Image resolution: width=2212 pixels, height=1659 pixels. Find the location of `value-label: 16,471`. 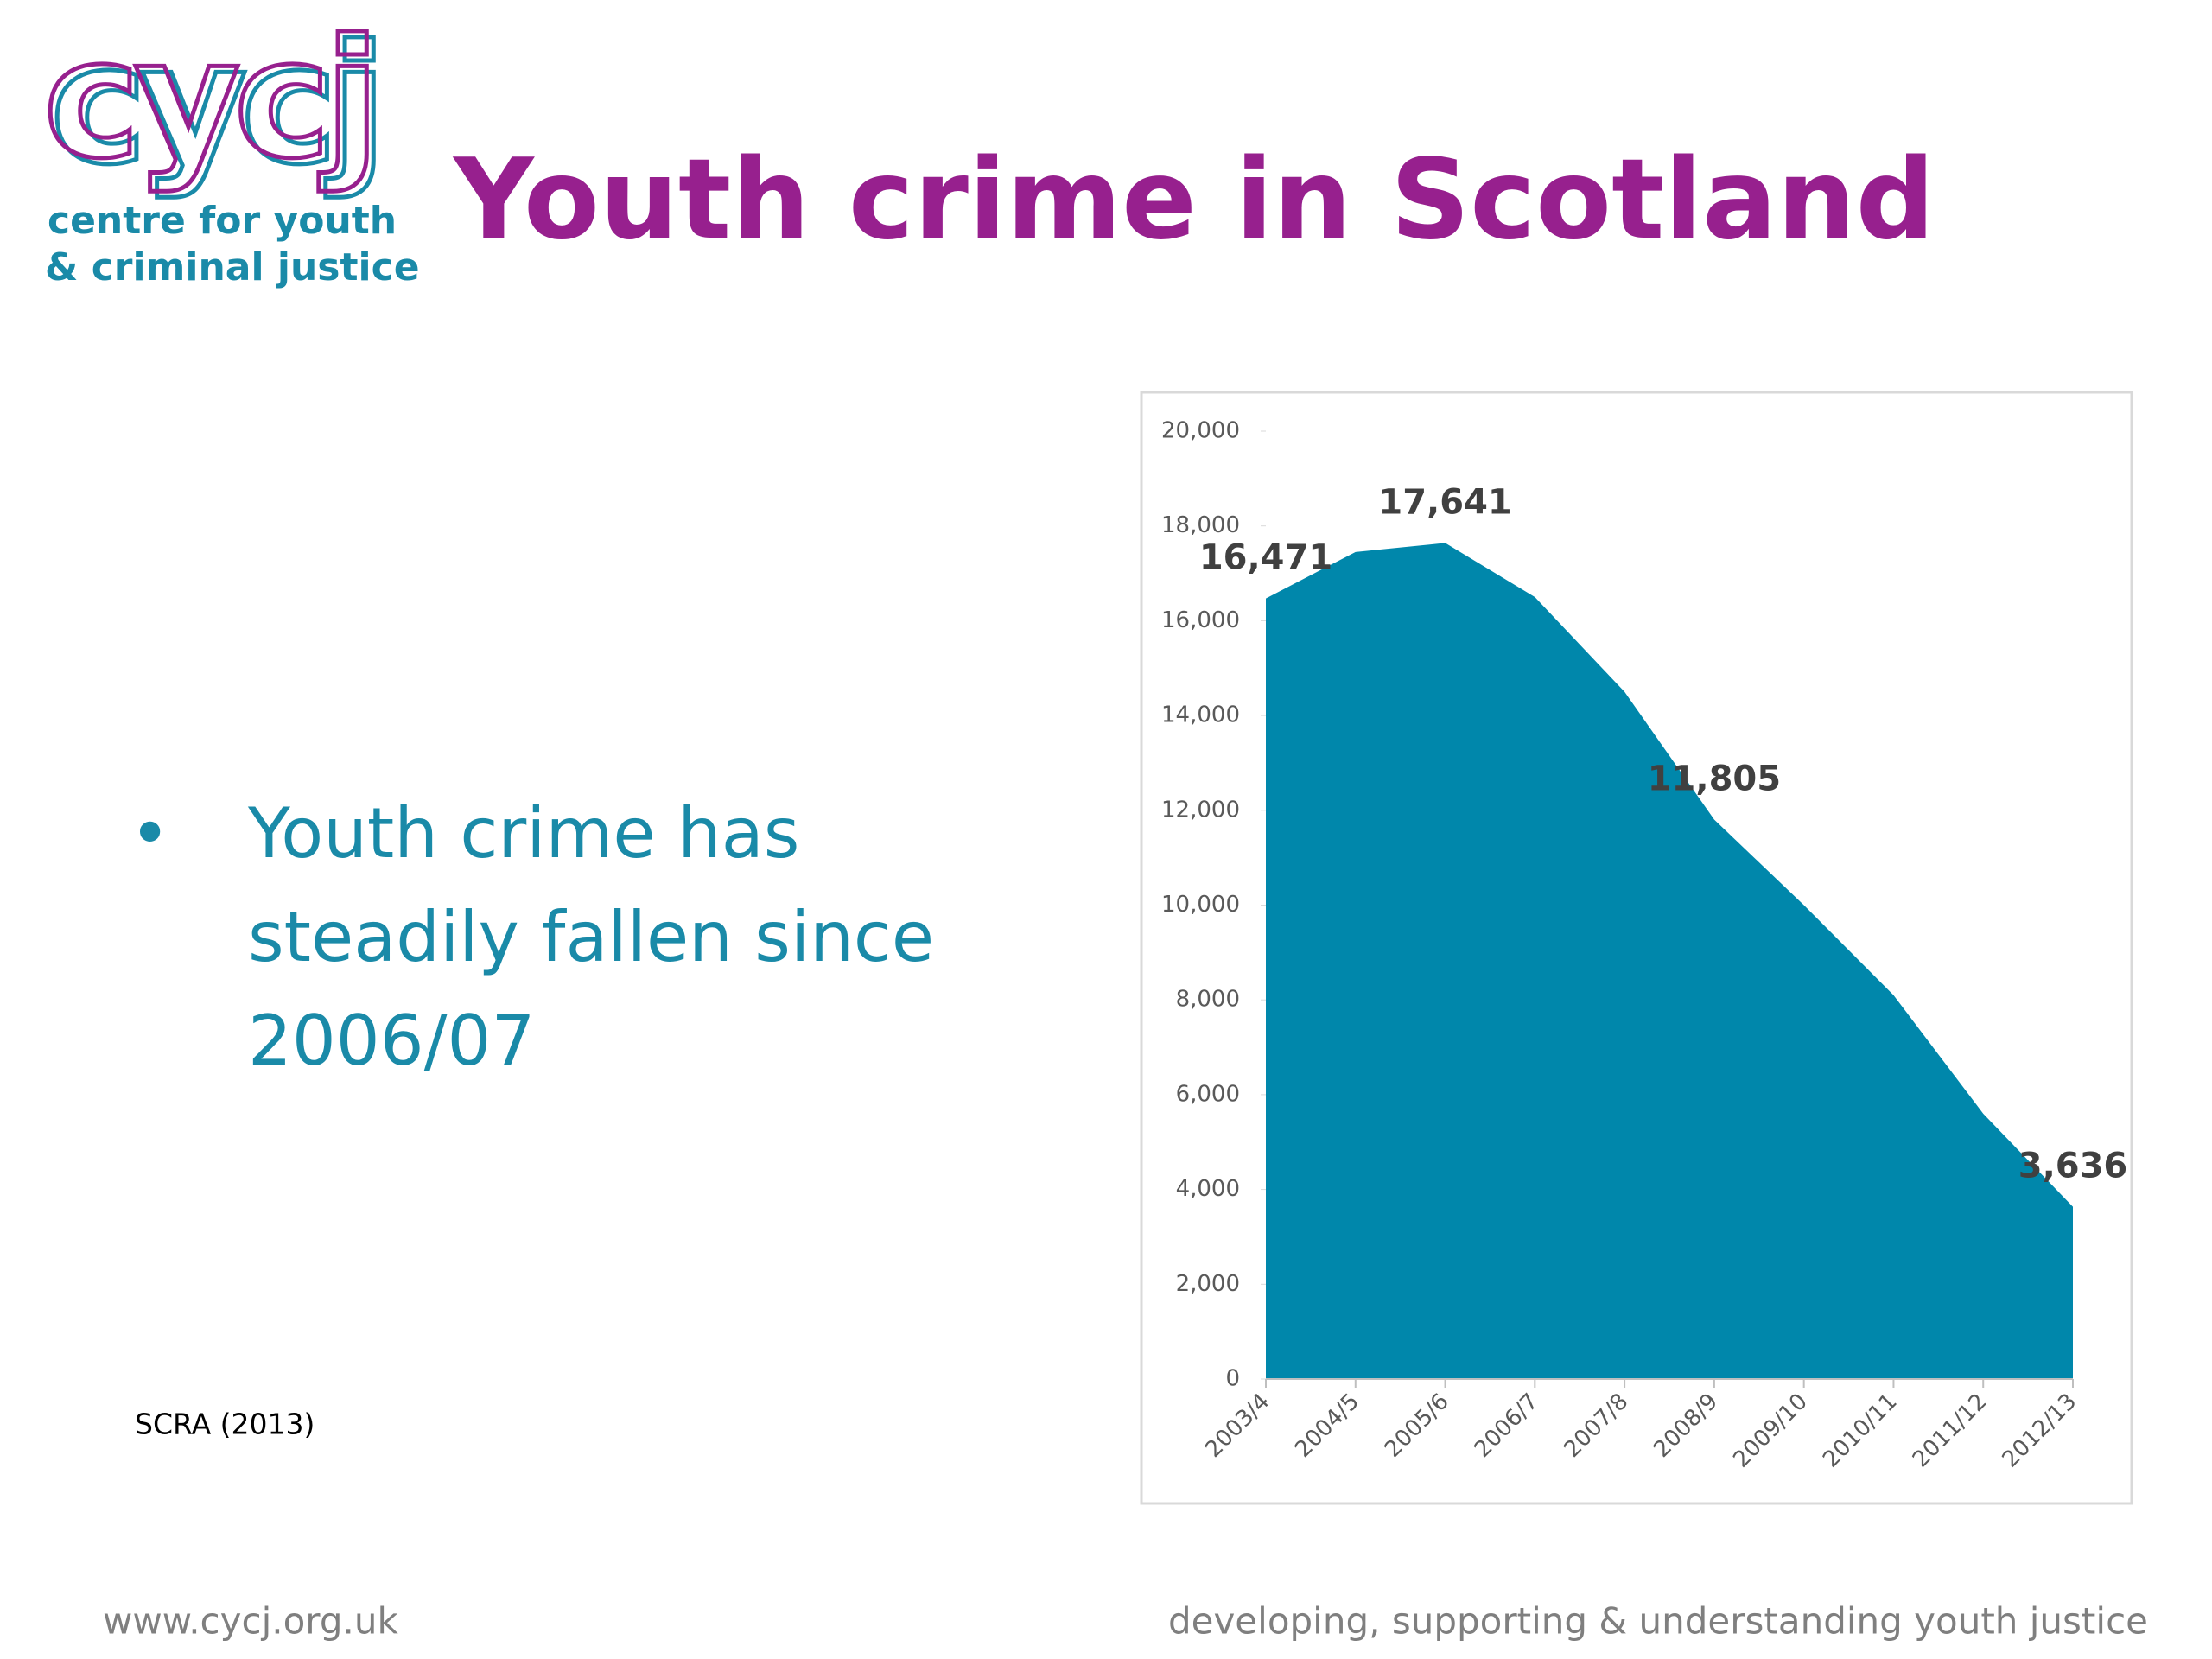

value-label: 16,471 is located at coordinates (1265, 558).